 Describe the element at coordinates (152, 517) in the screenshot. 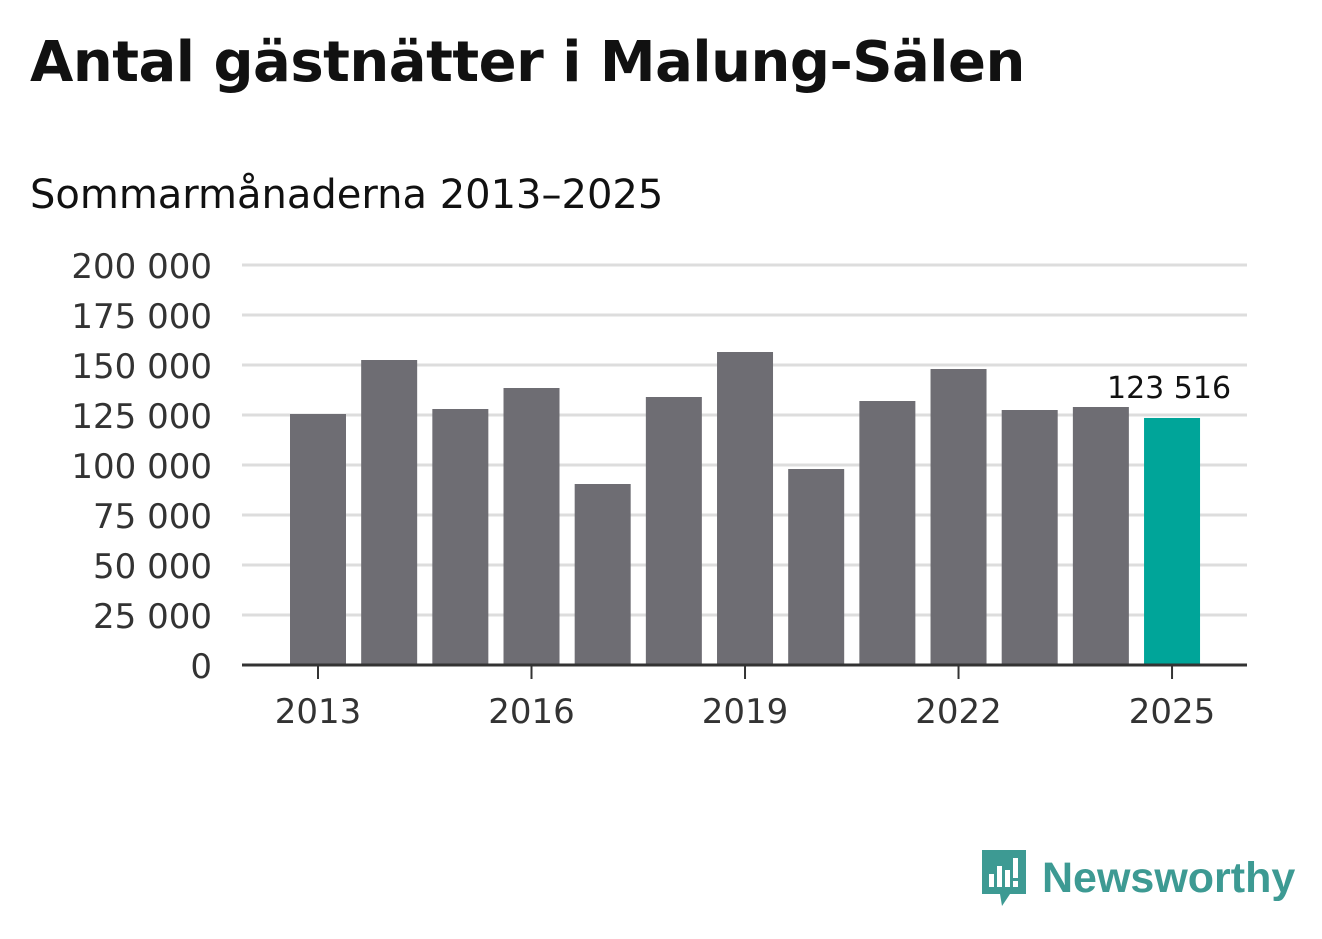

I see `y-tick-label: 75 000` at that location.